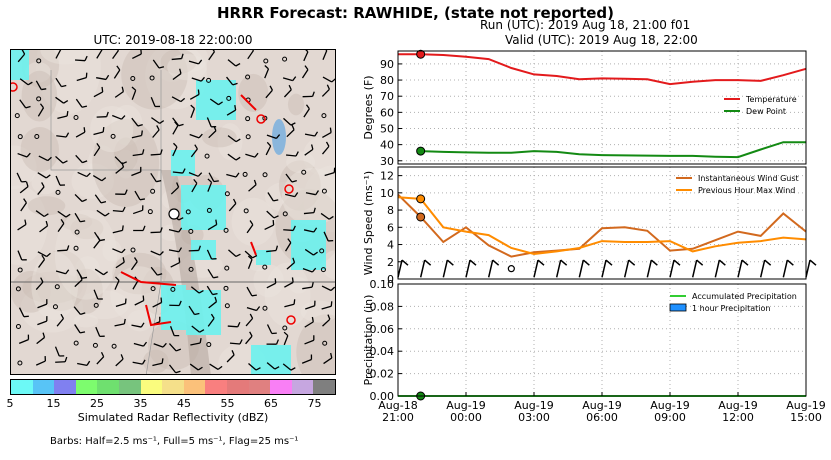  What do you see at coordinates (390, 227) in the screenshot?
I see `y-tick-label: 6` at bounding box center [390, 227].